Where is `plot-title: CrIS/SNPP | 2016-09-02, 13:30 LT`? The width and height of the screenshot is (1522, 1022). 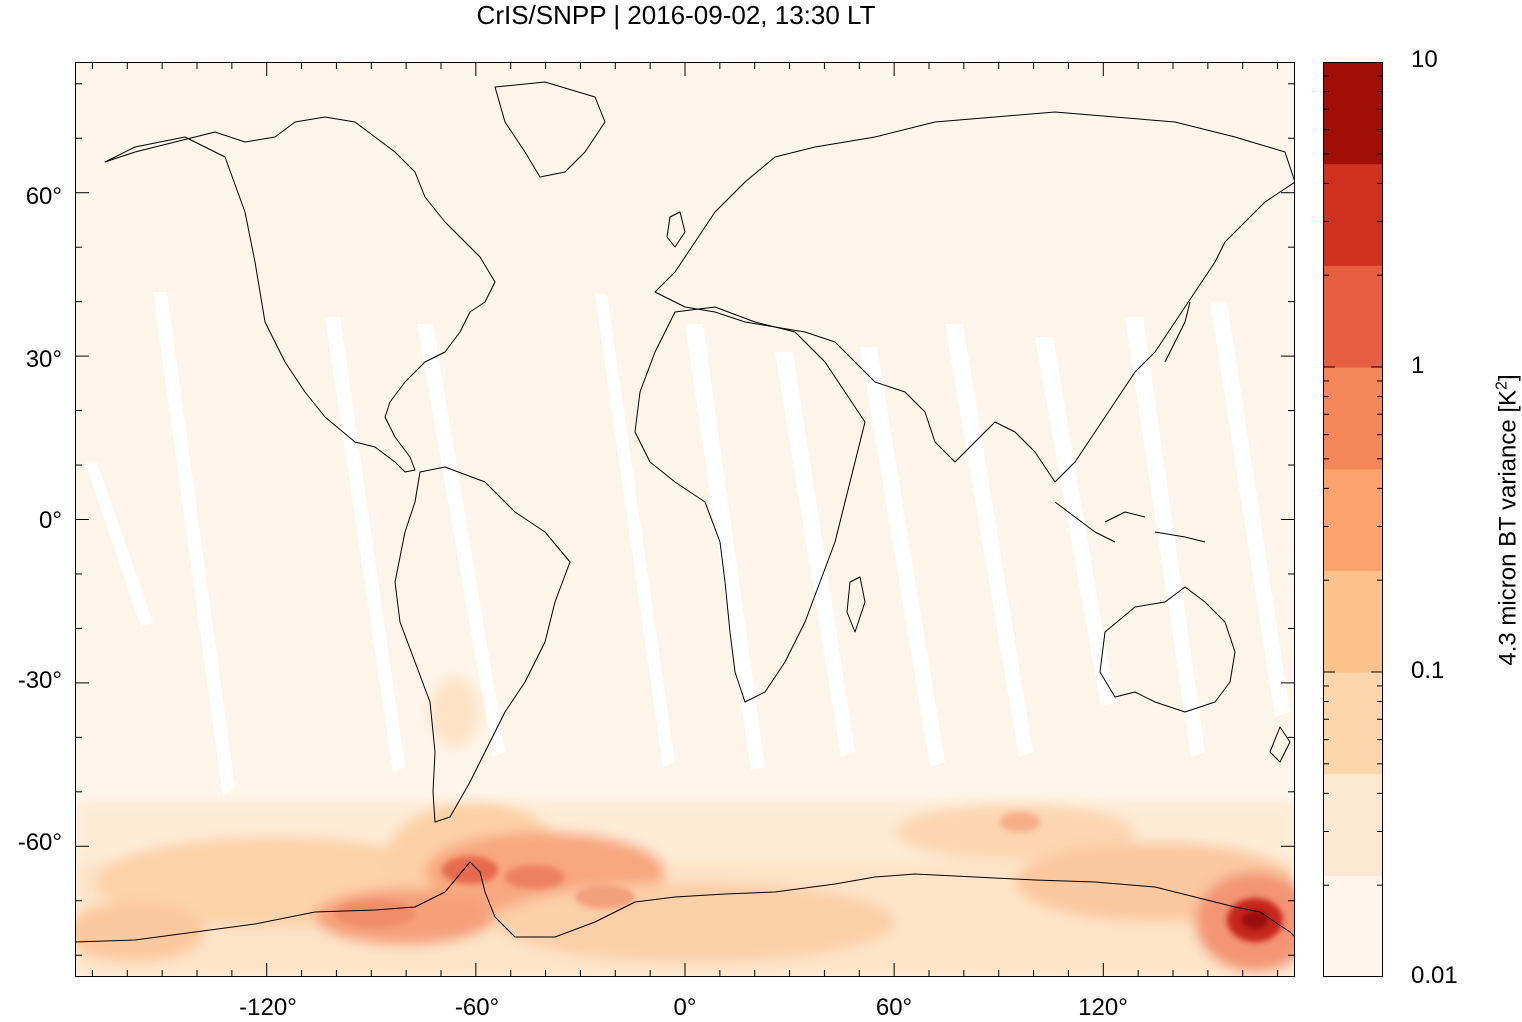 plot-title: CrIS/SNPP | 2016-09-02, 13:30 LT is located at coordinates (676, 15).